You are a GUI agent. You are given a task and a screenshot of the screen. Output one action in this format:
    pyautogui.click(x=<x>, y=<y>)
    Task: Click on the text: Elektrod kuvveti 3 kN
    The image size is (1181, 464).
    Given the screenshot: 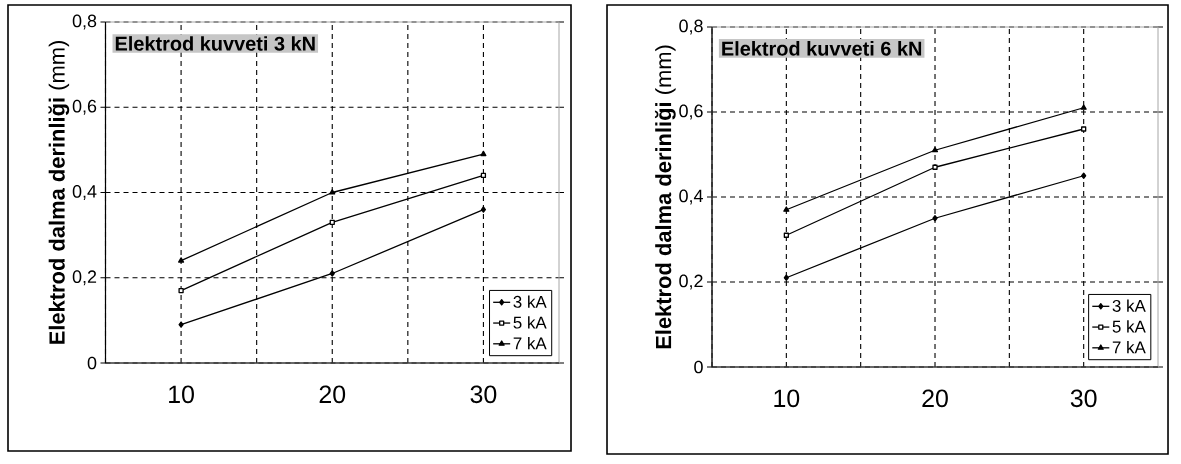 What is the action you would take?
    pyautogui.click(x=215, y=43)
    